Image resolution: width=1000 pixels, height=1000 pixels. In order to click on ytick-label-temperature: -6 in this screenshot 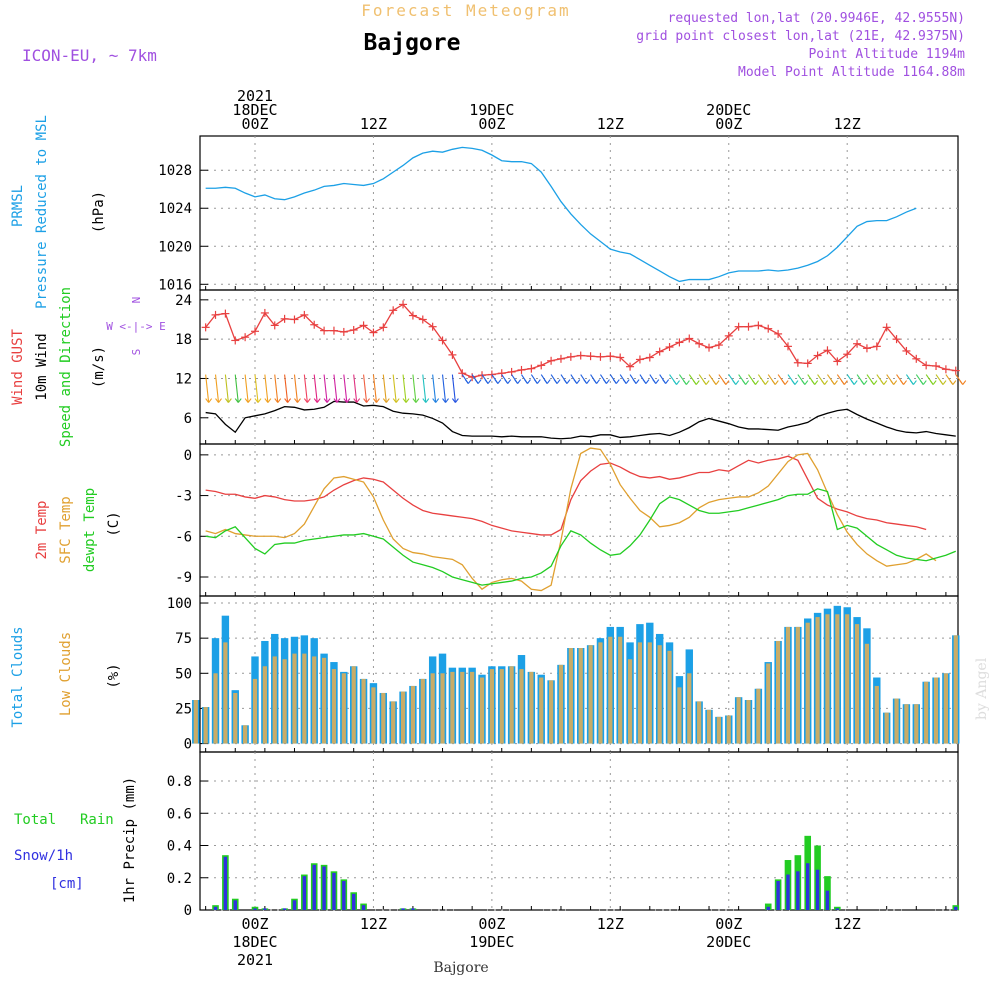, I will do `click(183, 537)`.